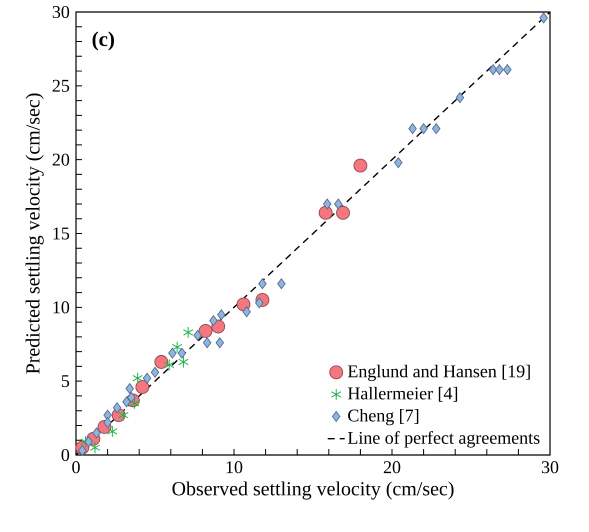 The image size is (589, 532). What do you see at coordinates (313, 490) in the screenshot?
I see `x-axis-title: Observed settling velocity (cm/sec)` at bounding box center [313, 490].